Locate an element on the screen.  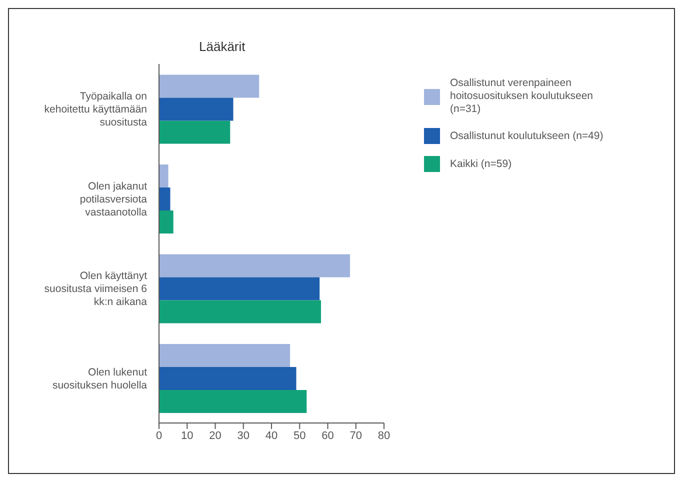
x-tick-label: 20 is located at coordinates (215, 436).